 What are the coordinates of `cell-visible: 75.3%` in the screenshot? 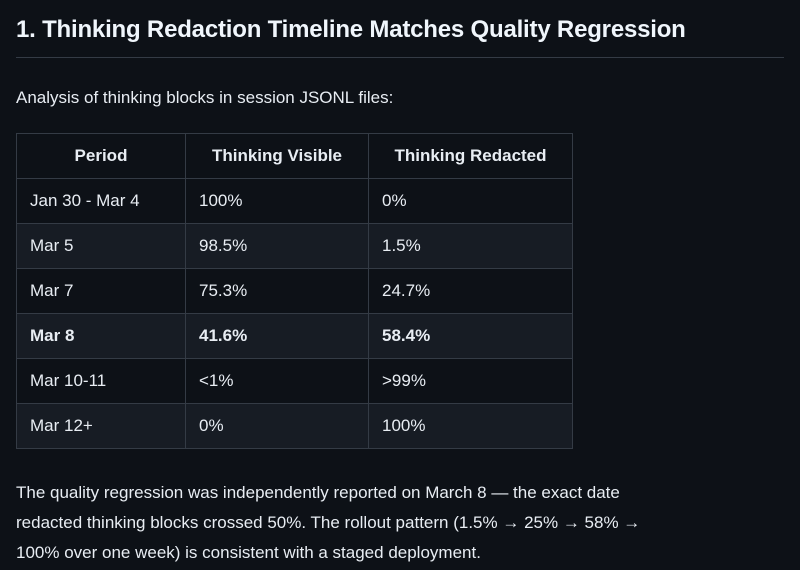 It's located at (277, 291).